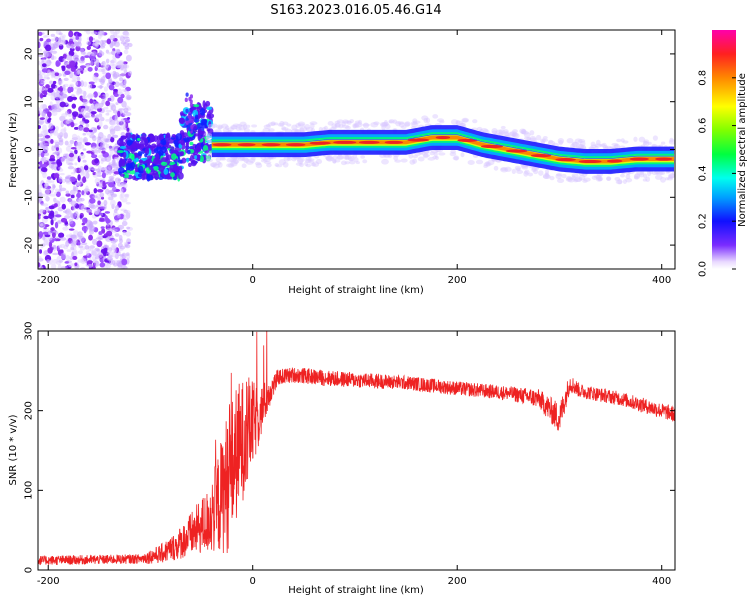  What do you see at coordinates (29, 410) in the screenshot?
I see `y-tick-label: 200` at bounding box center [29, 410].